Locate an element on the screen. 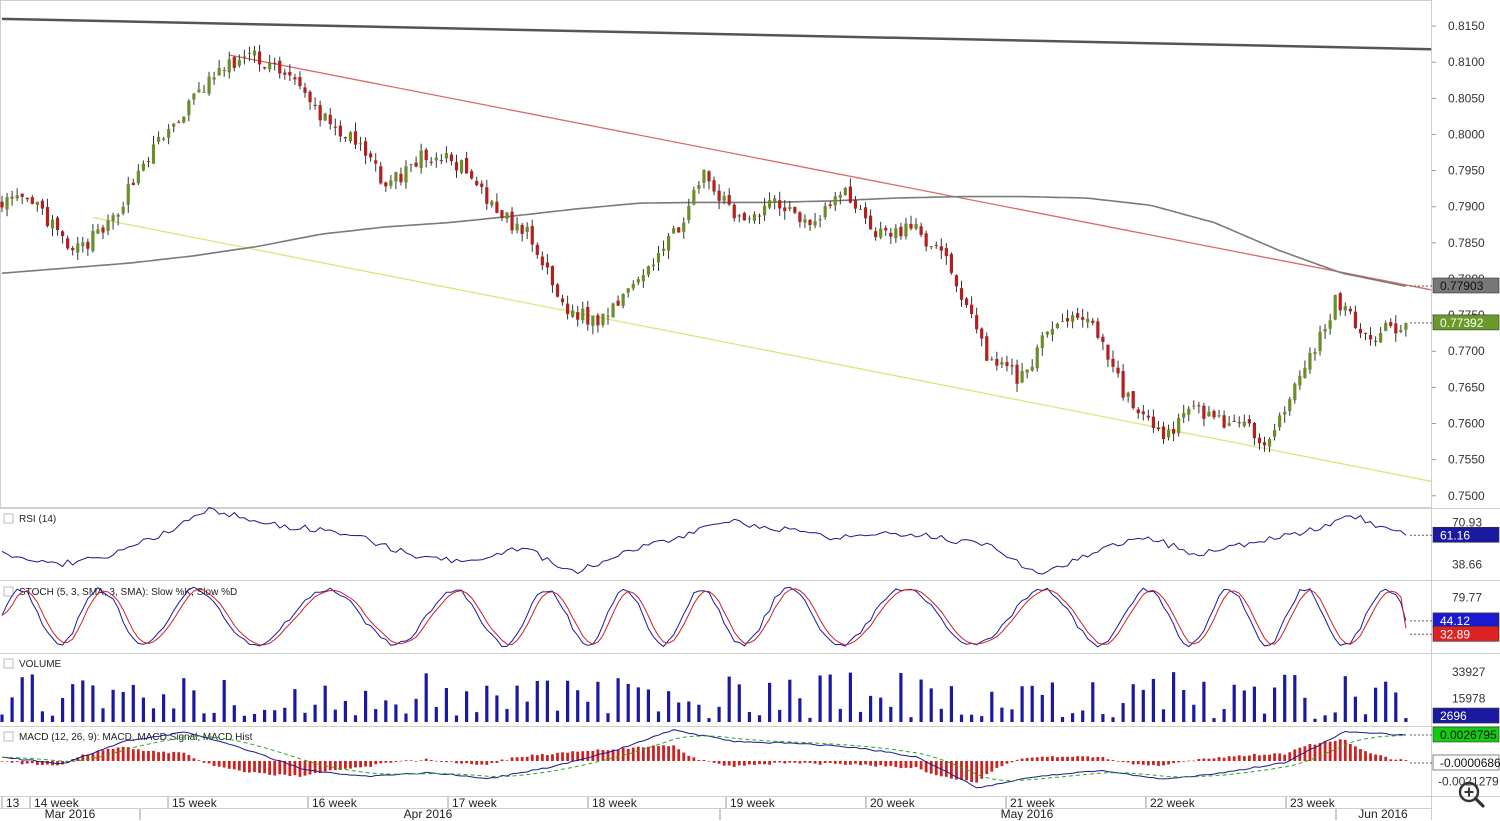 The height and width of the screenshot is (821, 1500). week-label: 15 week is located at coordinates (195, 803).